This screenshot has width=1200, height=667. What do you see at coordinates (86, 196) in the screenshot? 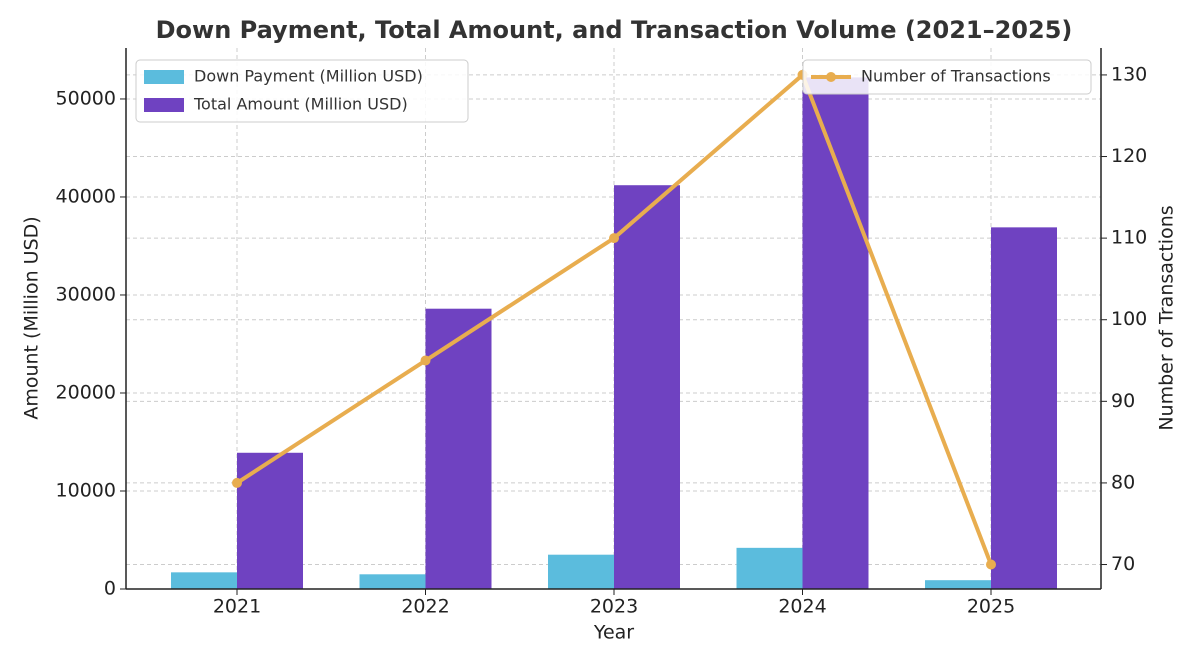
I see `y-tick-label: 40000` at bounding box center [86, 196].